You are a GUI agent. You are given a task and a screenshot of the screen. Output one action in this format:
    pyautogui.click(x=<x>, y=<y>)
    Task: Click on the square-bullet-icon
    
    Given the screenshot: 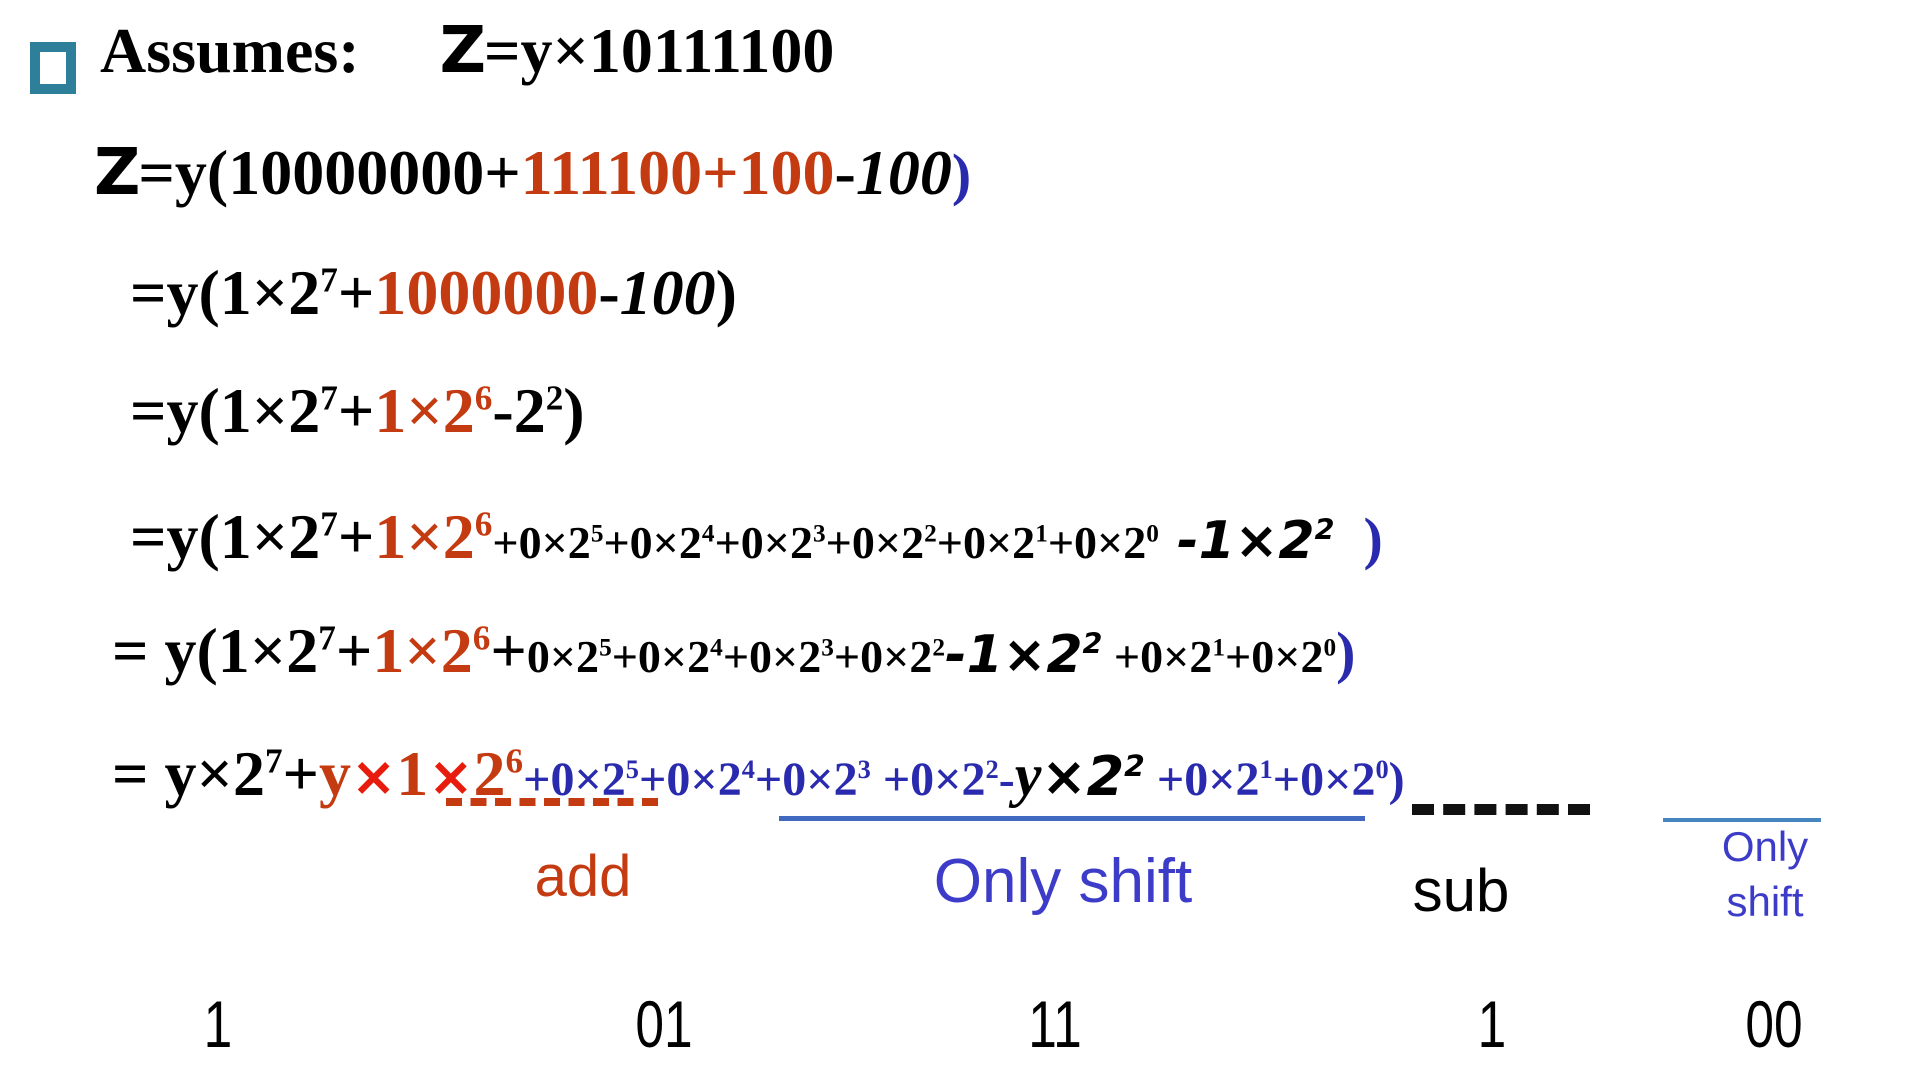 What is the action you would take?
    pyautogui.click(x=53, y=68)
    